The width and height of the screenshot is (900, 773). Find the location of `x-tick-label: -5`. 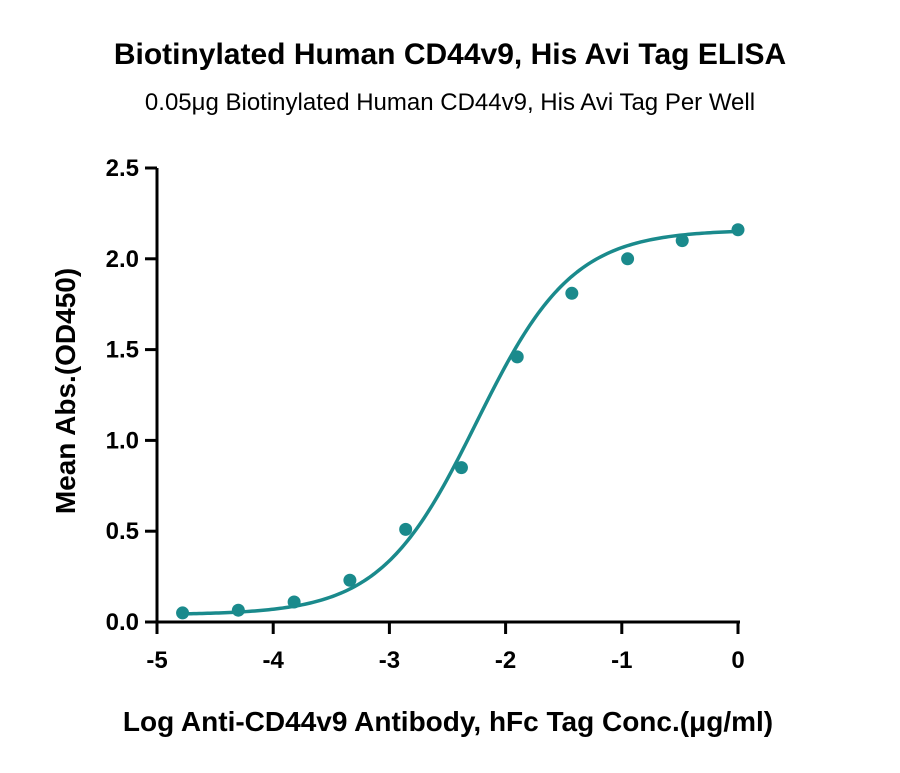

x-tick-label: -5 is located at coordinates (156, 660).